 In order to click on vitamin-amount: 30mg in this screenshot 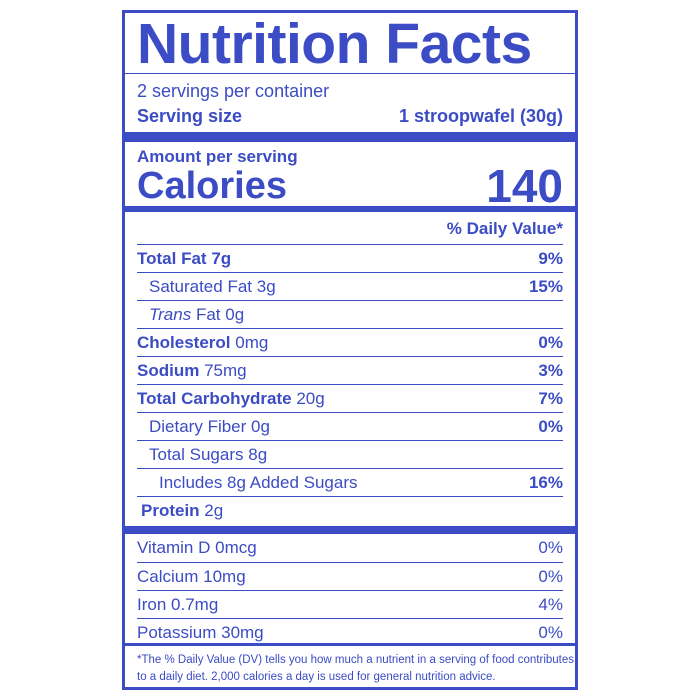, I will do `click(242, 632)`.